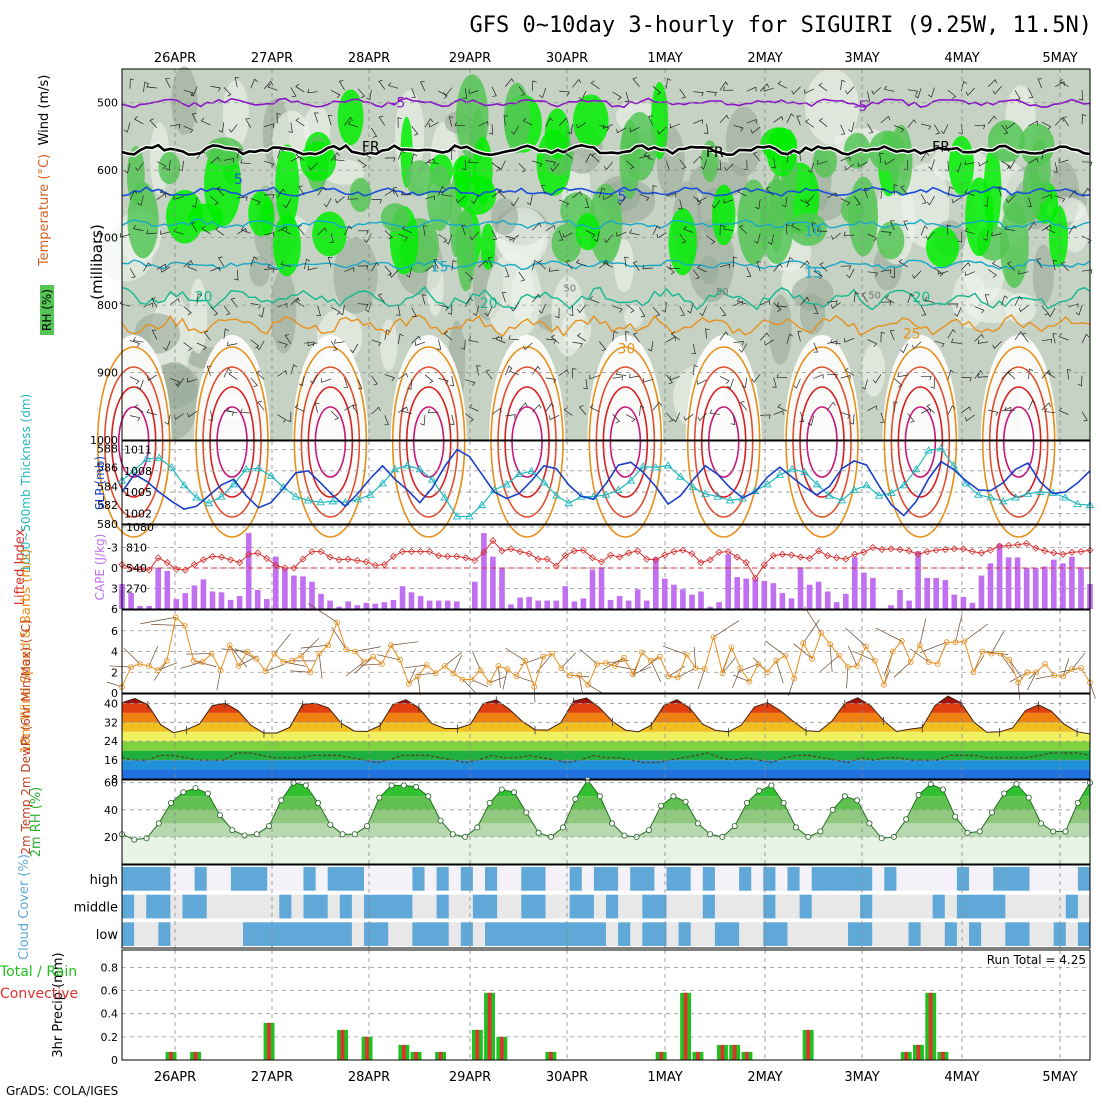 This screenshot has height=1100, width=1100. What do you see at coordinates (44, 210) in the screenshot?
I see `temperature-legend-label: Temperature (°C)` at bounding box center [44, 210].